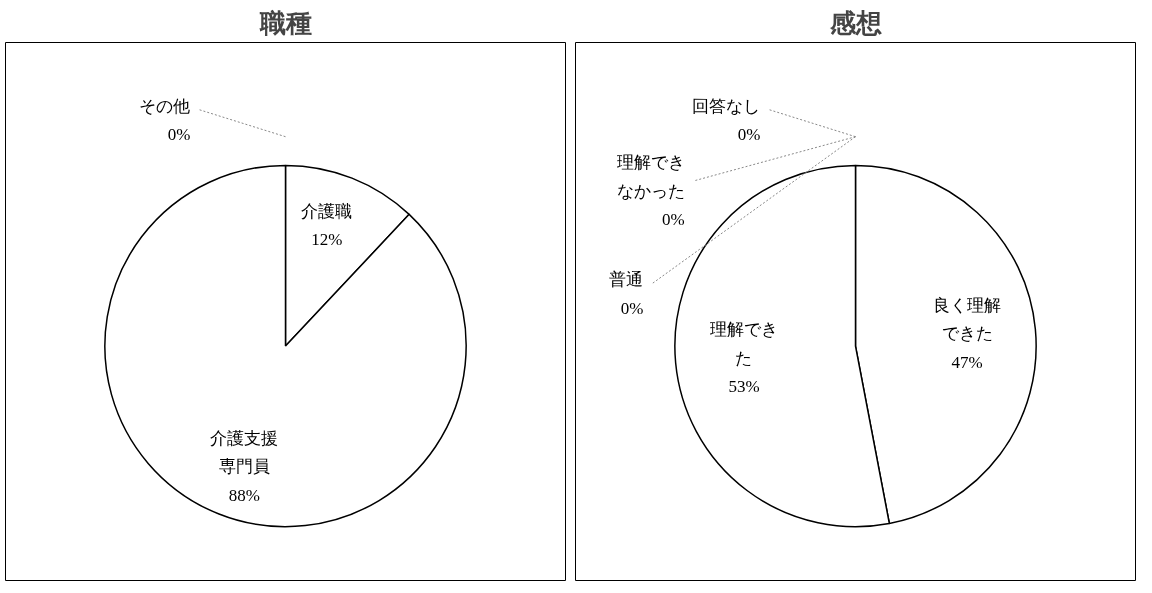  I want to click on data-label: 47%, so click(967, 362).